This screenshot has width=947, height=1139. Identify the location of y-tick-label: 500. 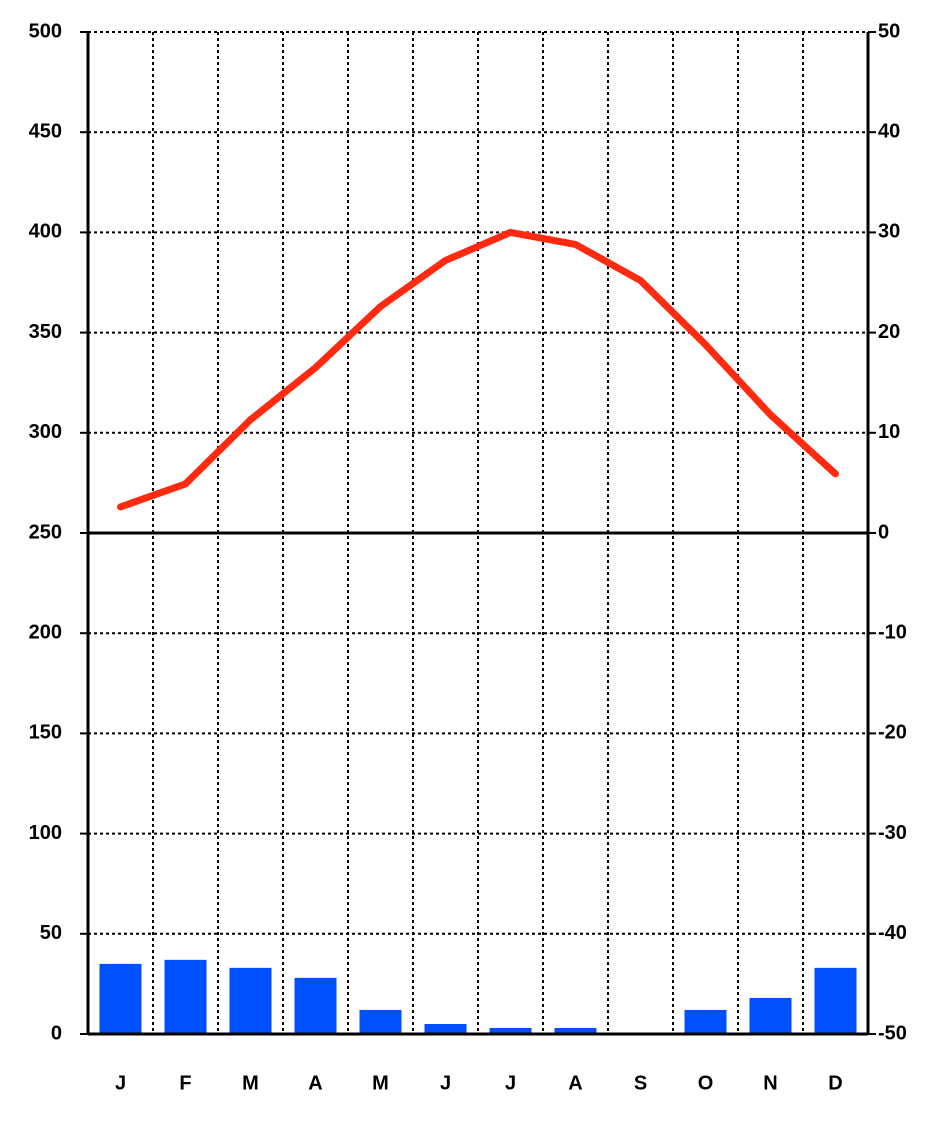
(45, 31).